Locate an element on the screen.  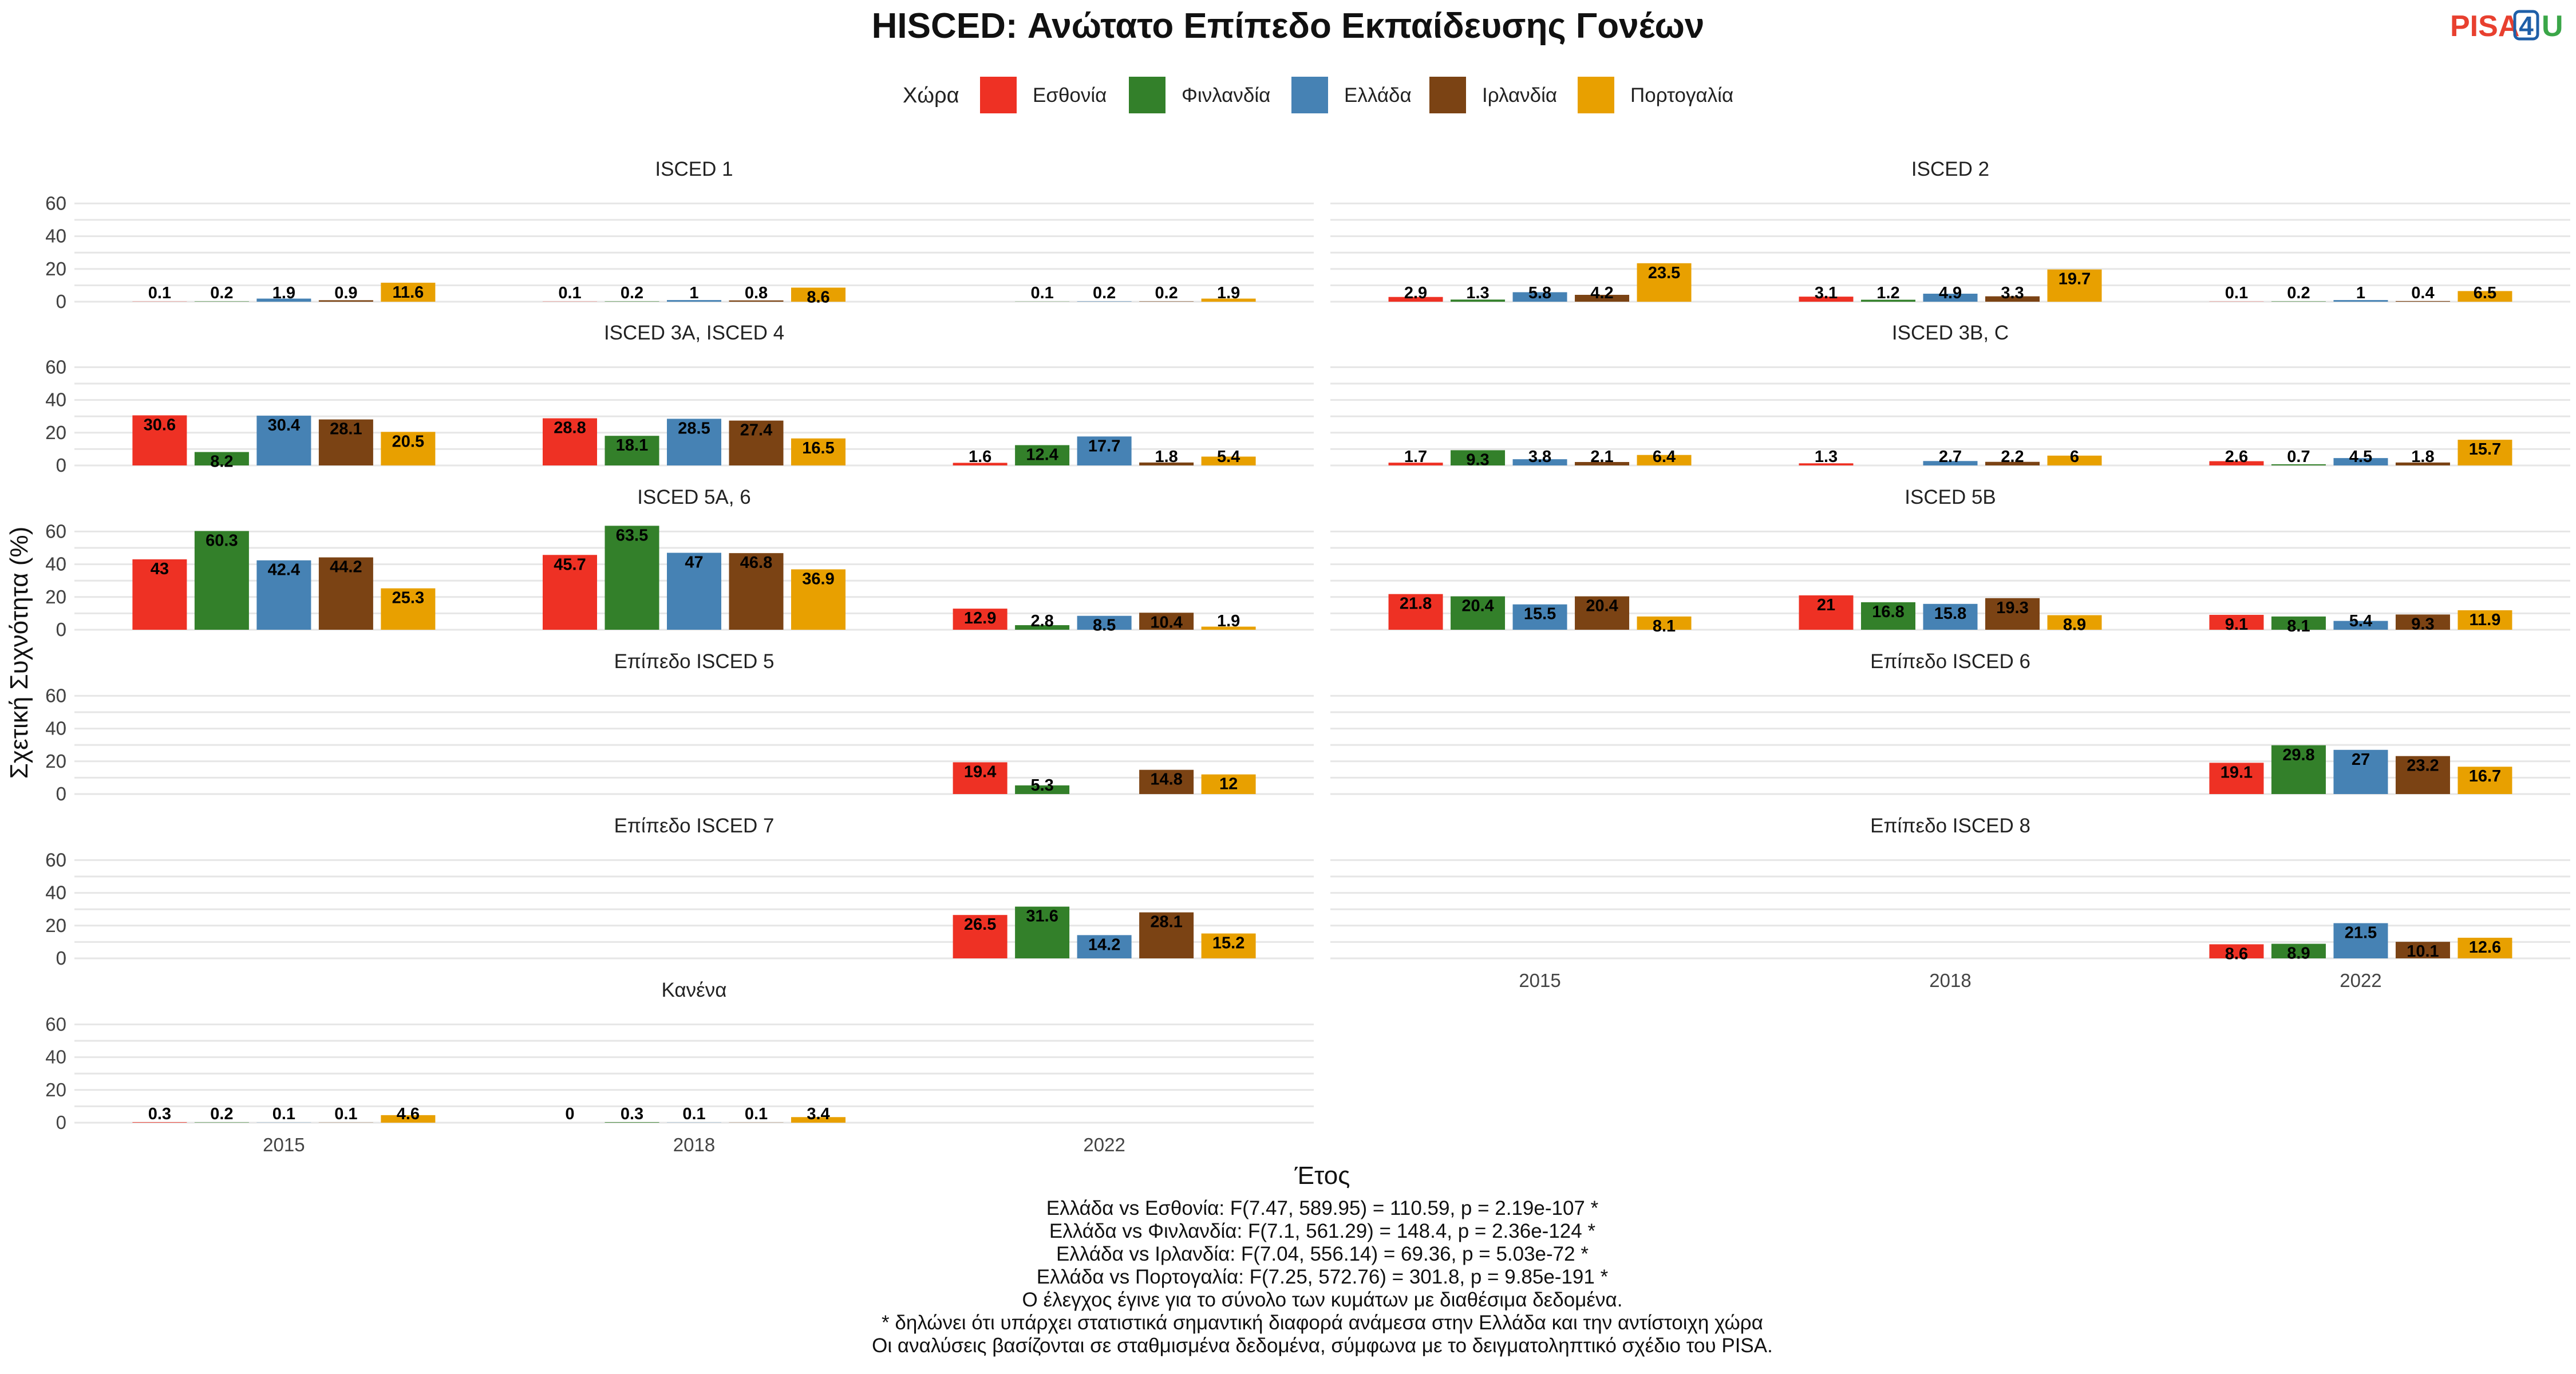
data-label: 15.5 is located at coordinates (1540, 614).